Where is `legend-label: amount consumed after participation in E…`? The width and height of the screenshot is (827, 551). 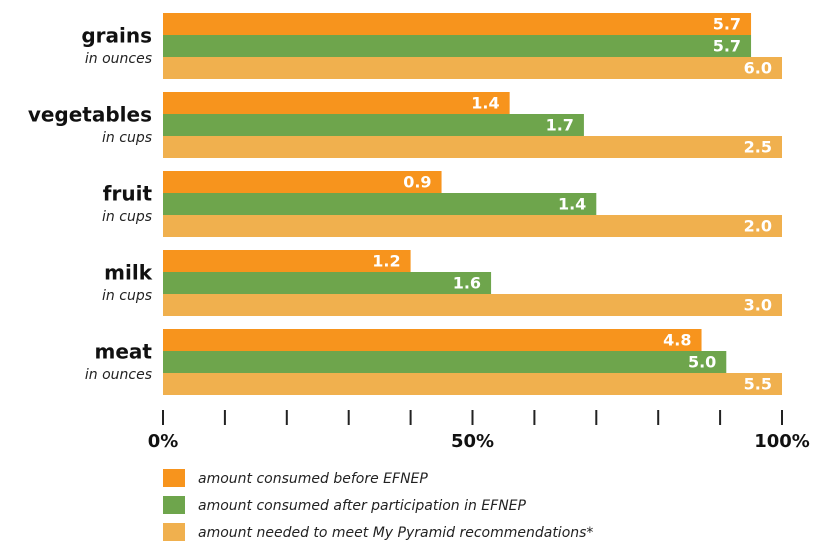
legend-label: amount consumed after participation in E… is located at coordinates (362, 506).